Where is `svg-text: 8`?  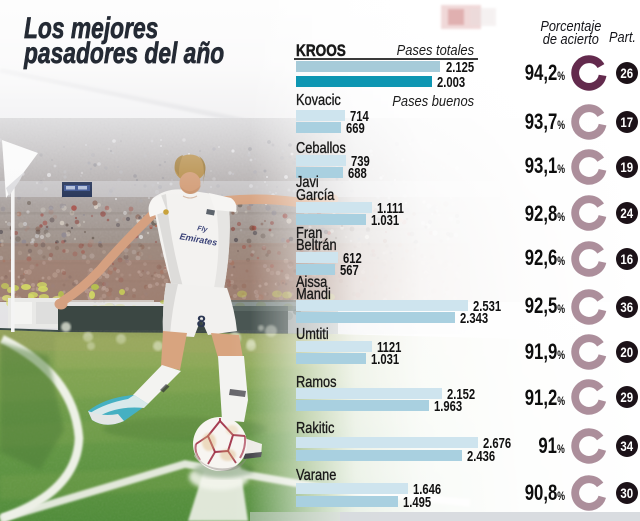 svg-text: 8 is located at coordinates (201, 323).